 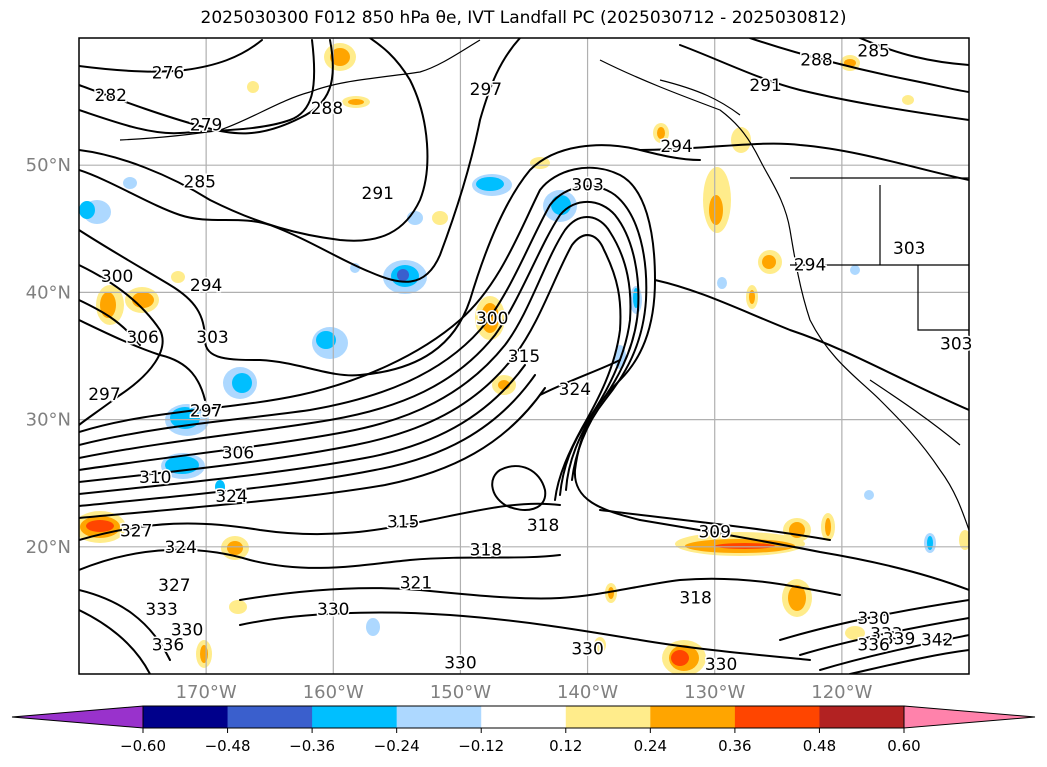 What do you see at coordinates (48, 420) in the screenshot?
I see `lat-label: 30°N` at bounding box center [48, 420].